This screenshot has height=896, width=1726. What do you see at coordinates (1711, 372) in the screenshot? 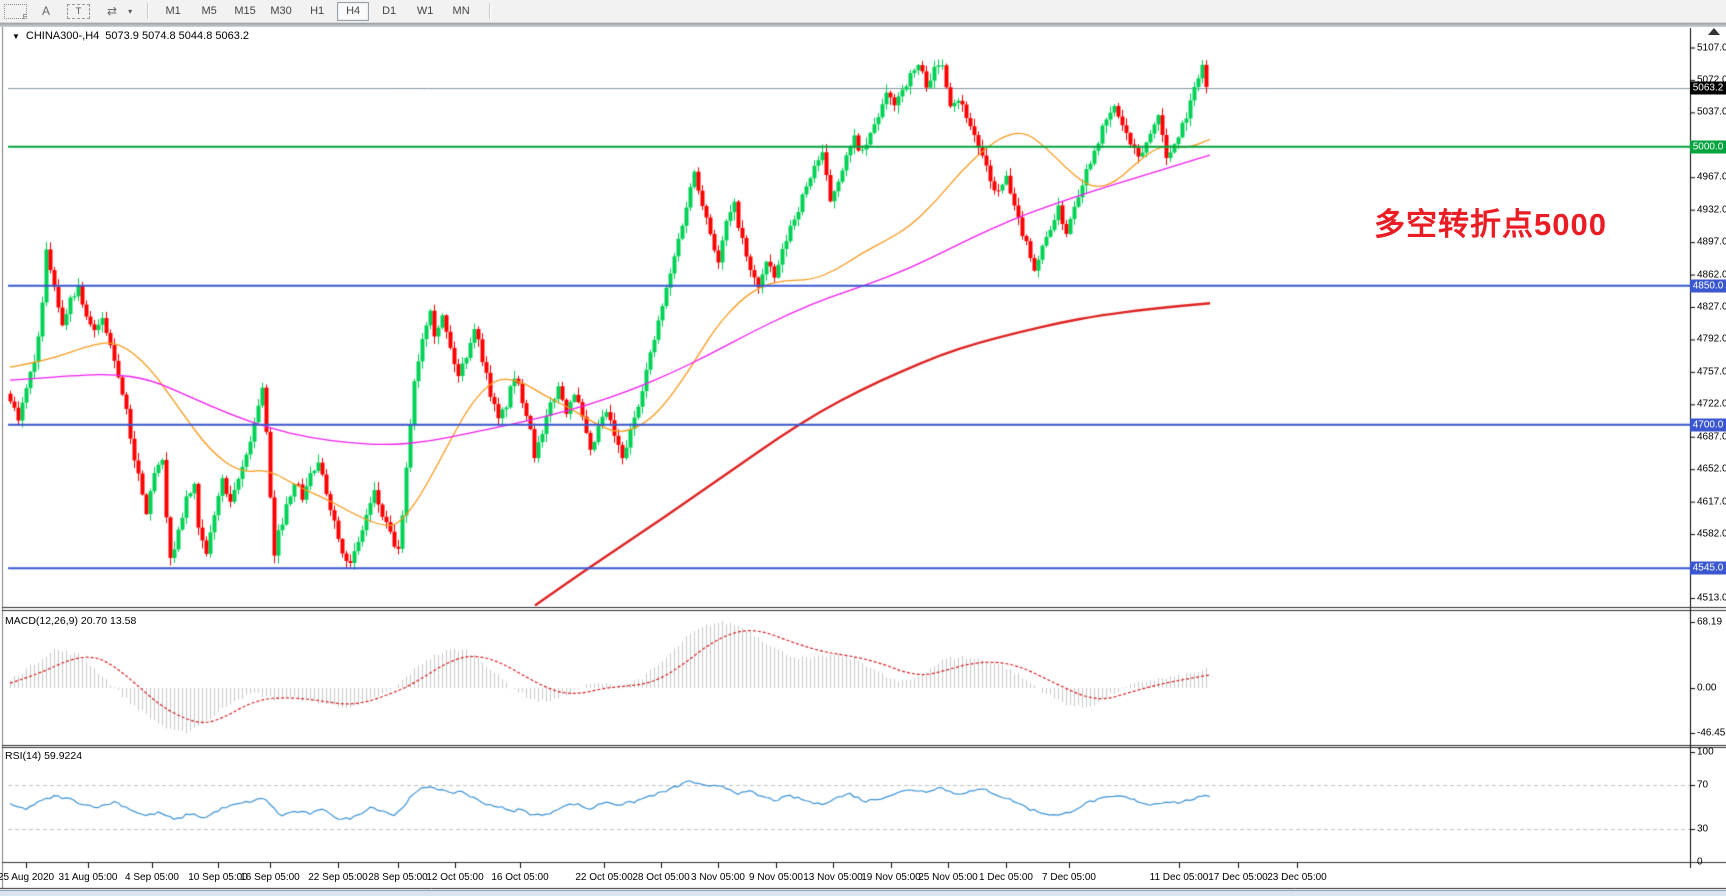
I see `price-tick-label: 4757.0` at bounding box center [1711, 372].